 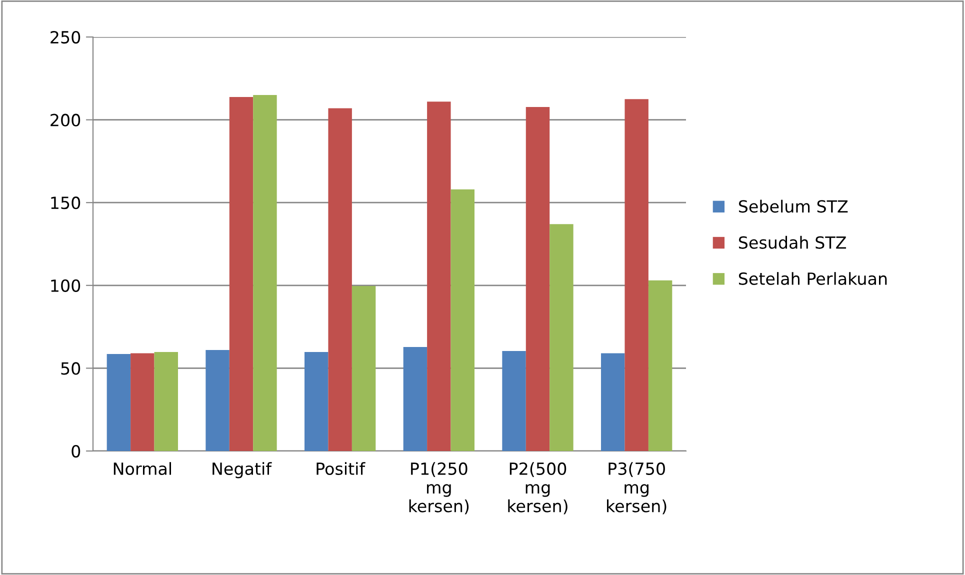 What do you see at coordinates (793, 206) in the screenshot?
I see `legend-label: Sebelum STZ` at bounding box center [793, 206].